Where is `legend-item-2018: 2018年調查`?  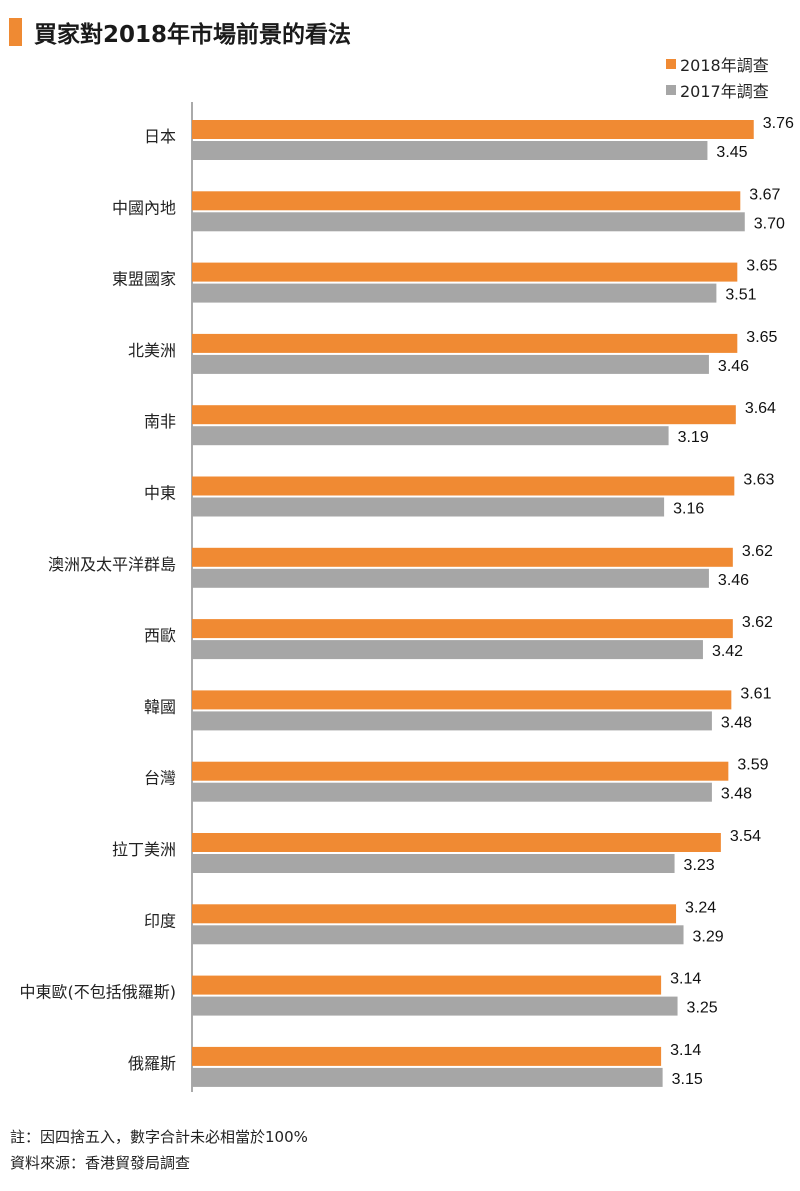 legend-item-2018: 2018年調查 is located at coordinates (717, 64).